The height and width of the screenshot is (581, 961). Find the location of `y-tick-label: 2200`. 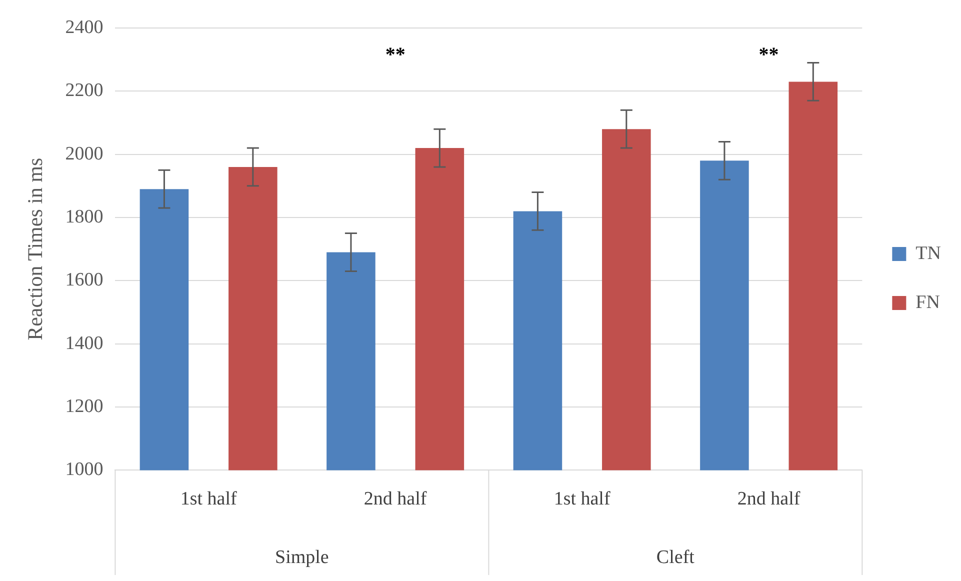

y-tick-label: 2200 is located at coordinates (84, 91).